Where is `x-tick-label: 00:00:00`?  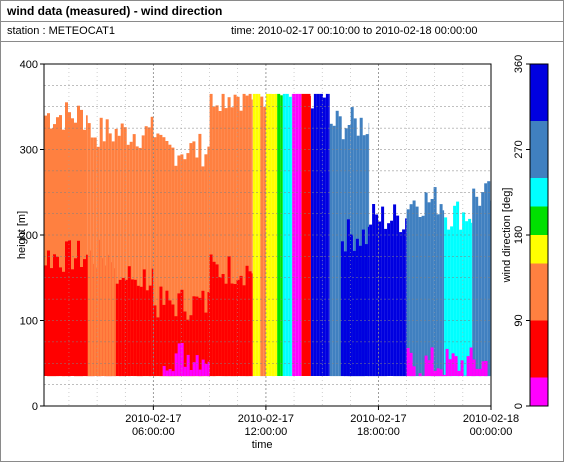
x-tick-label: 00:00:00 is located at coordinates (491, 432).